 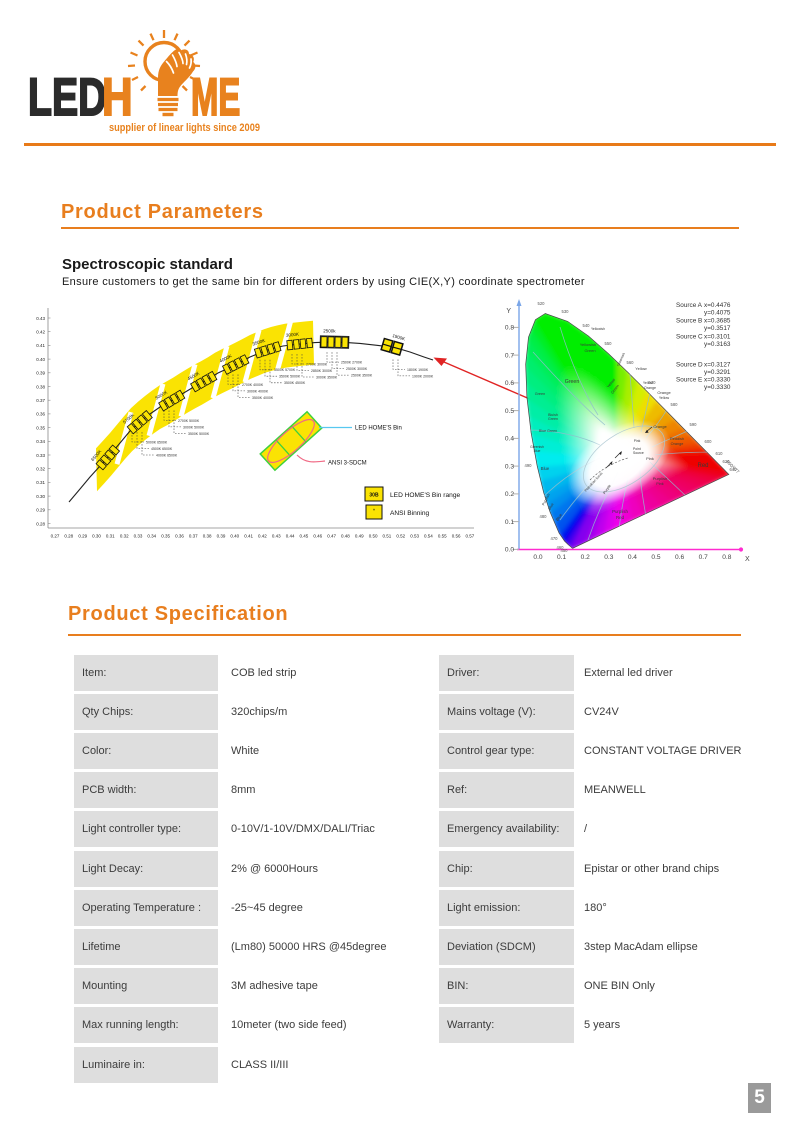 I want to click on svg-text: 530, so click(x=566, y=311).